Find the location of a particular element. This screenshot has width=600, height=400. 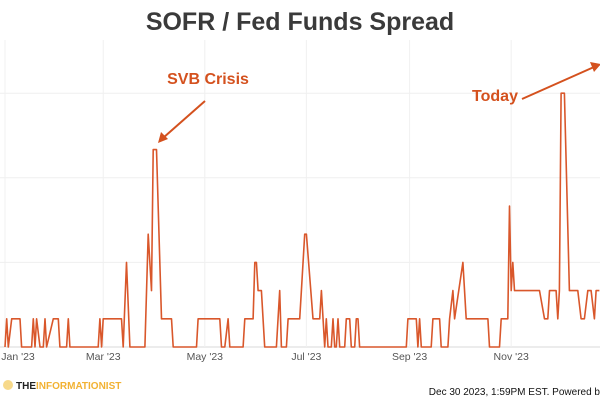

annotation-svb-arrow is located at coordinates (184, 119).